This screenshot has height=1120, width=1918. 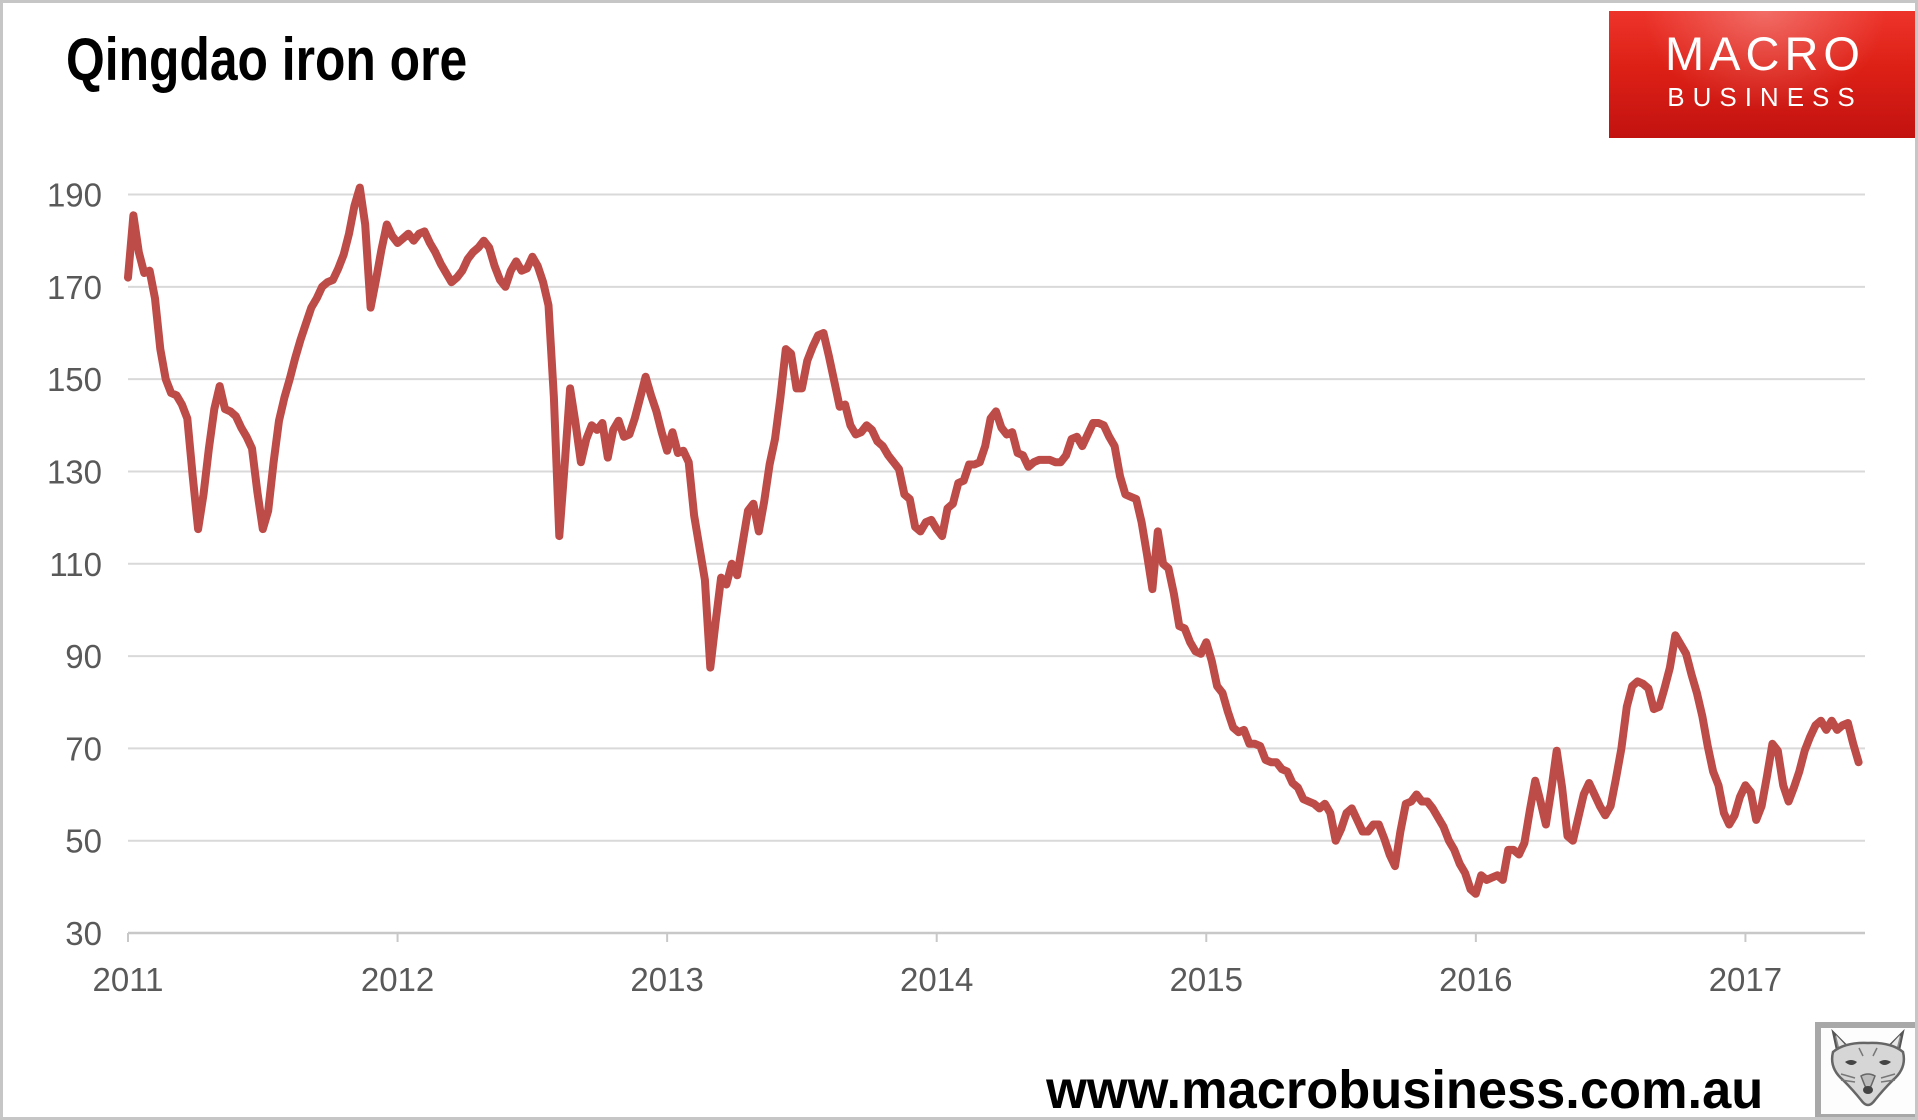 I want to click on x-axis-label: 2015, so click(x=1206, y=979).